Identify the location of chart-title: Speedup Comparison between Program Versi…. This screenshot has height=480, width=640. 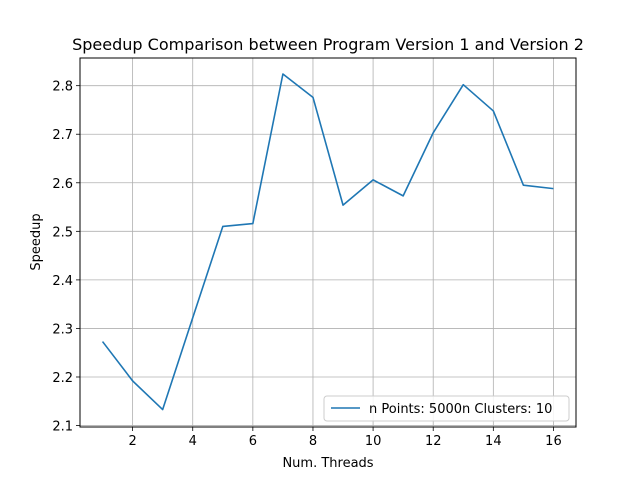
(328, 44).